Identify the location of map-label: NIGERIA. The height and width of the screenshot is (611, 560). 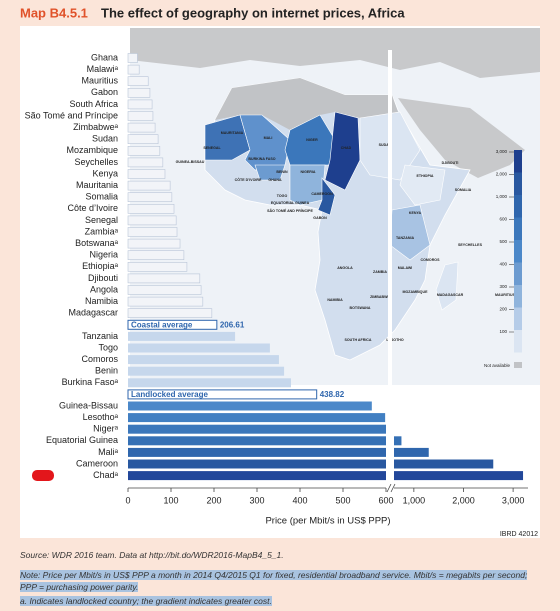
(308, 172).